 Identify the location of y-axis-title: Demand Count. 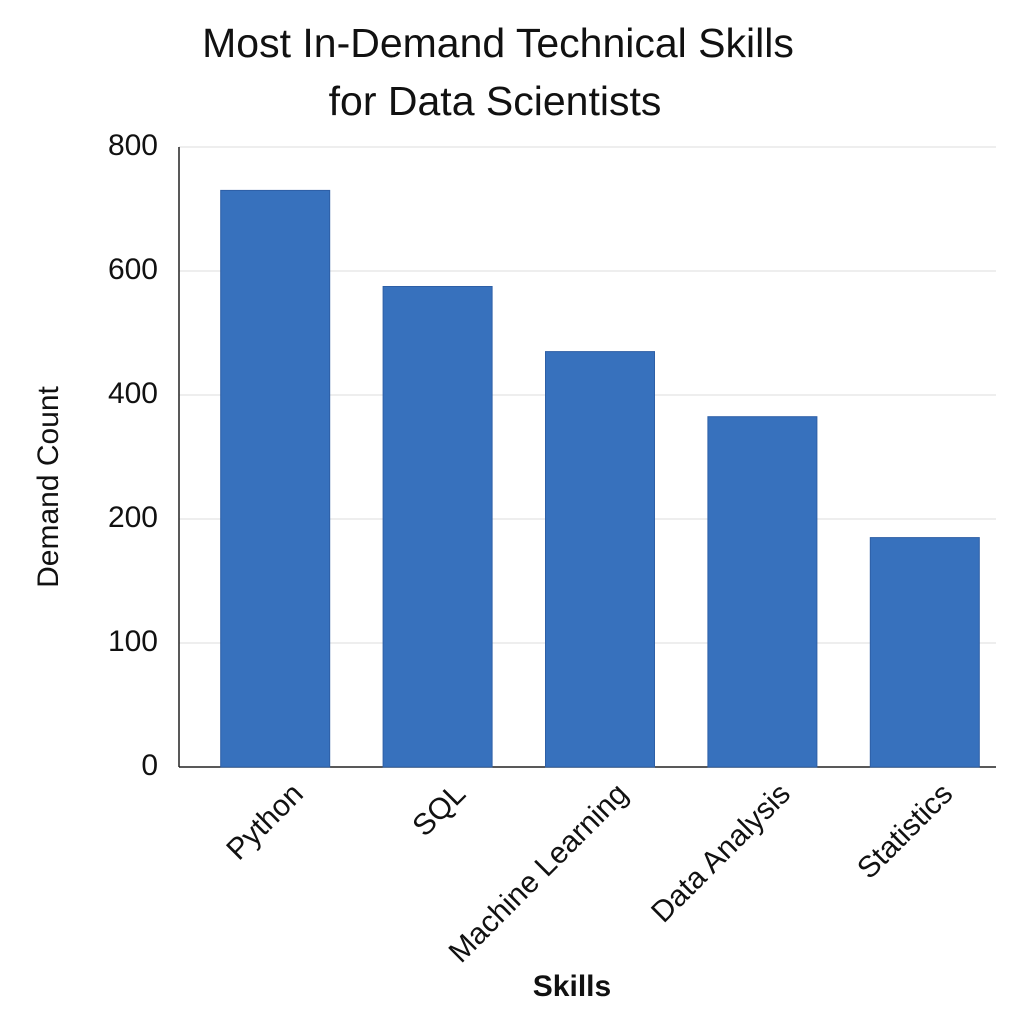
(48, 486).